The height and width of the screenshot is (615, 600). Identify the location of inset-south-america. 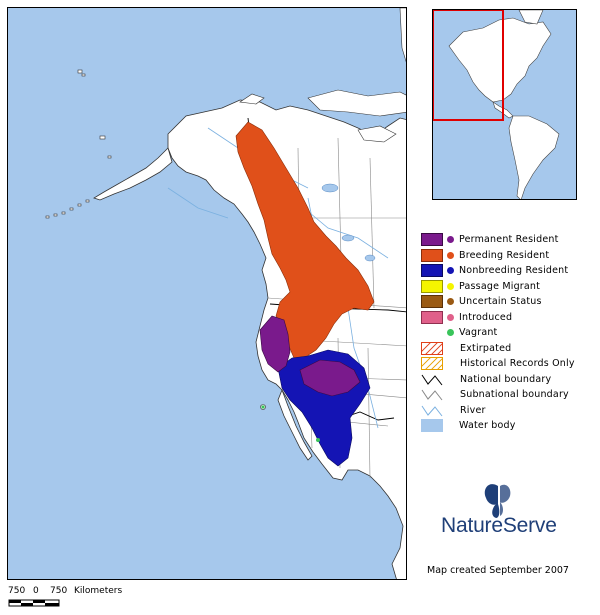
(534, 157).